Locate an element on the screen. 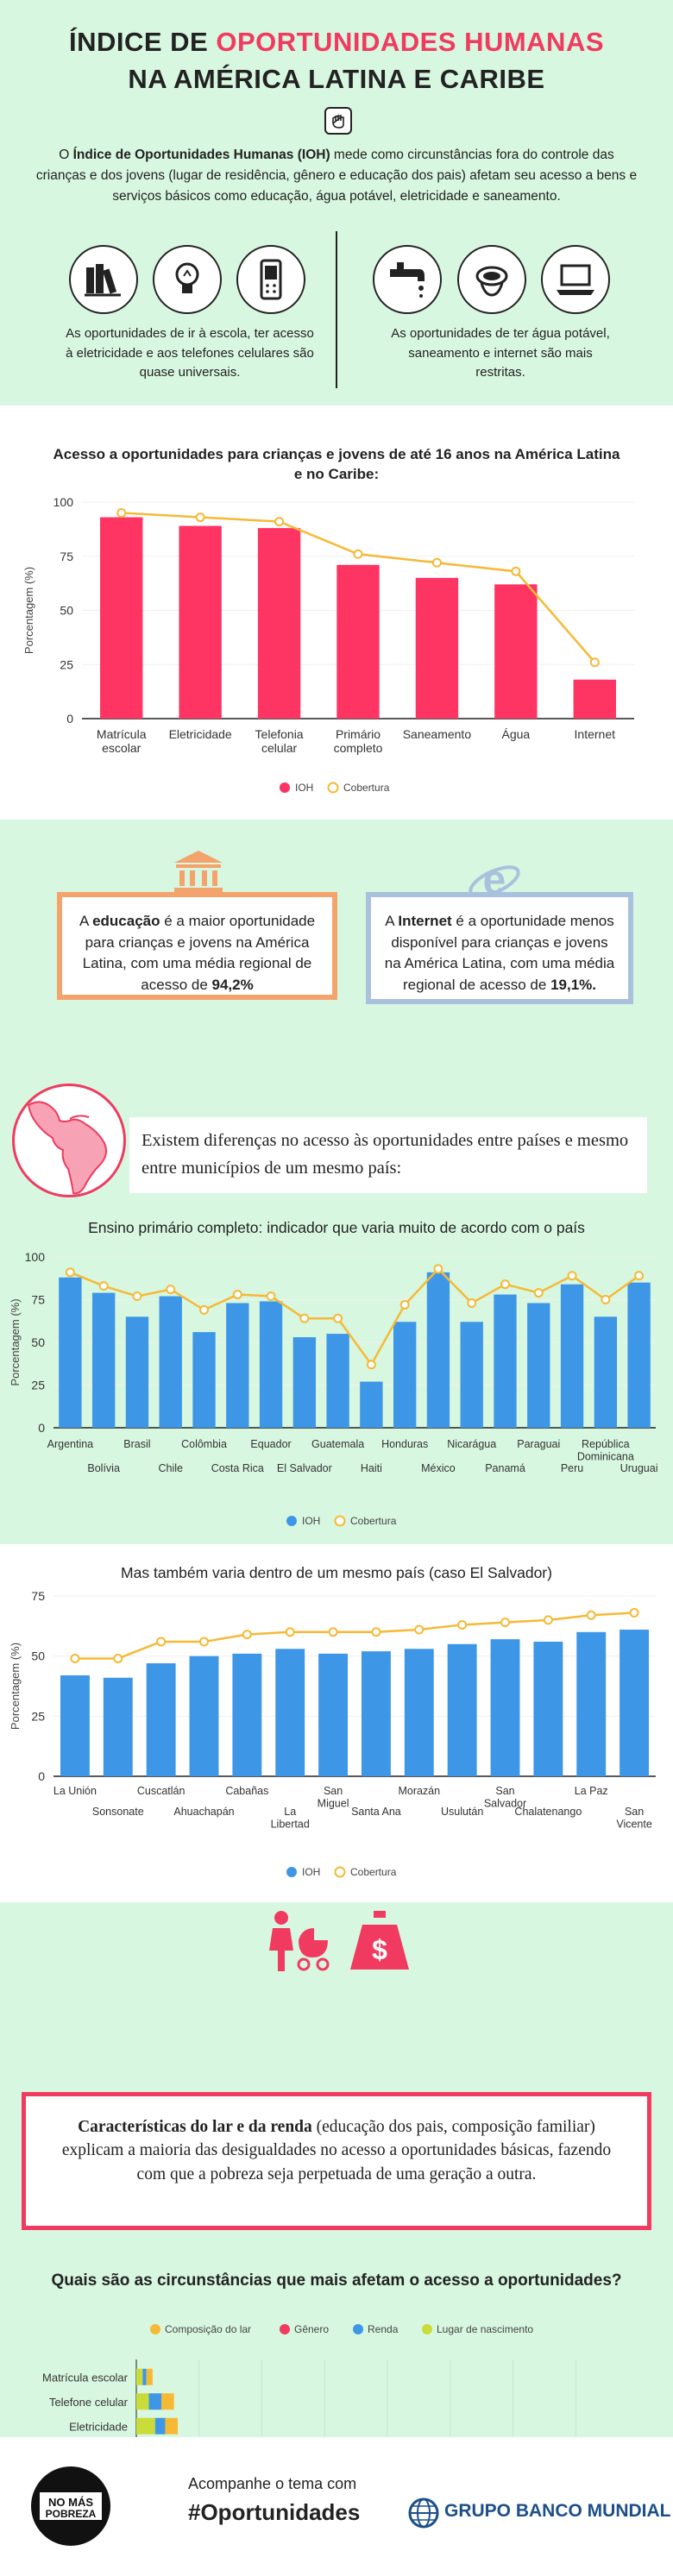  x-tick-label-3: Brasil is located at coordinates (137, 1444).